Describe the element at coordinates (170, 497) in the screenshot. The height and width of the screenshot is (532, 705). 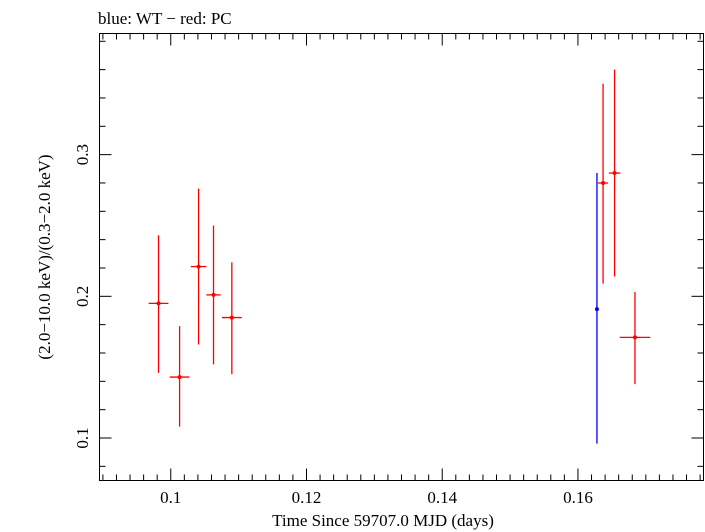
I see `x-tick-label: 0.1` at that location.